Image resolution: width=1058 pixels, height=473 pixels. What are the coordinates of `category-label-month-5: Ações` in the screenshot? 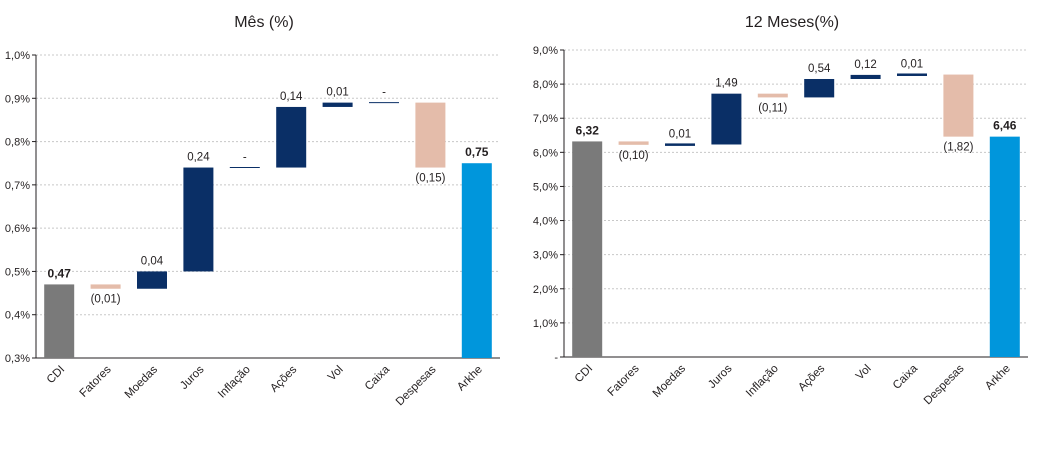 It's located at (283, 378).